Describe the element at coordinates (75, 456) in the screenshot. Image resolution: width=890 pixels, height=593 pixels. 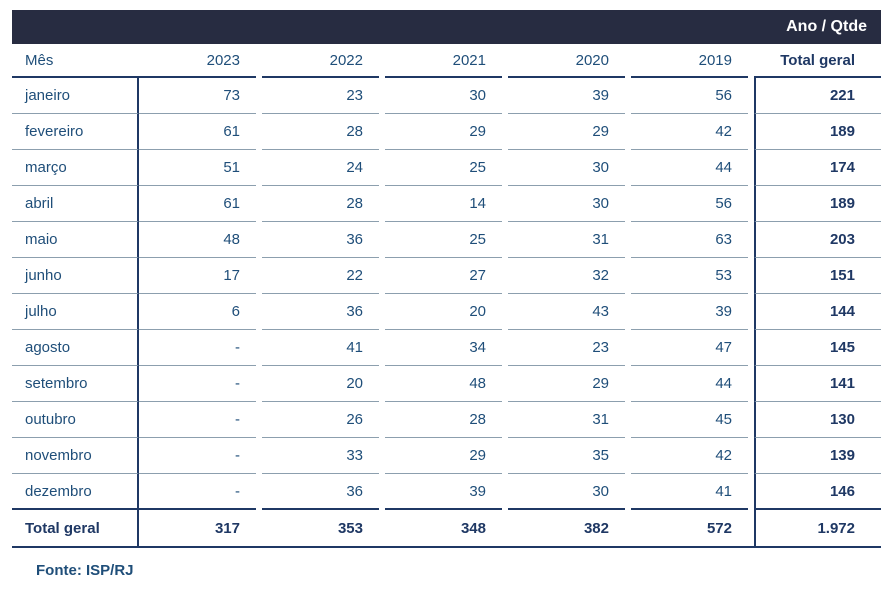
I see `month-cell: novembro` at that location.